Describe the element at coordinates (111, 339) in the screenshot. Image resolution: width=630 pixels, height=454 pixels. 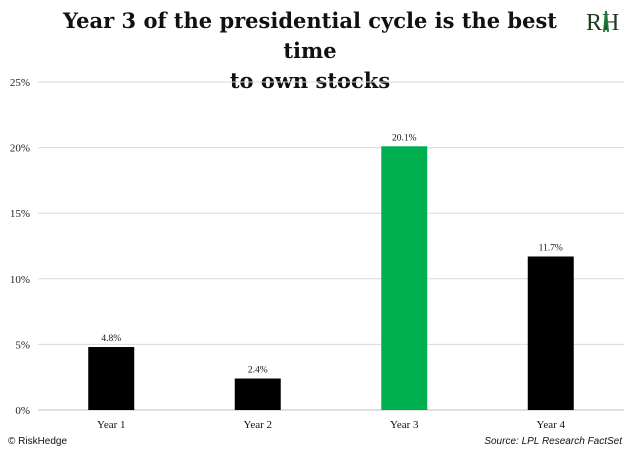
I see `data-label: 4.8%` at that location.